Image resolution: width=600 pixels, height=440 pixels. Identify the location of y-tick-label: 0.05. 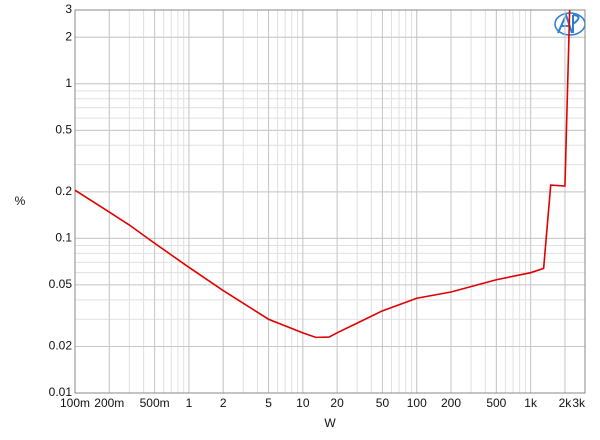
(61, 284).